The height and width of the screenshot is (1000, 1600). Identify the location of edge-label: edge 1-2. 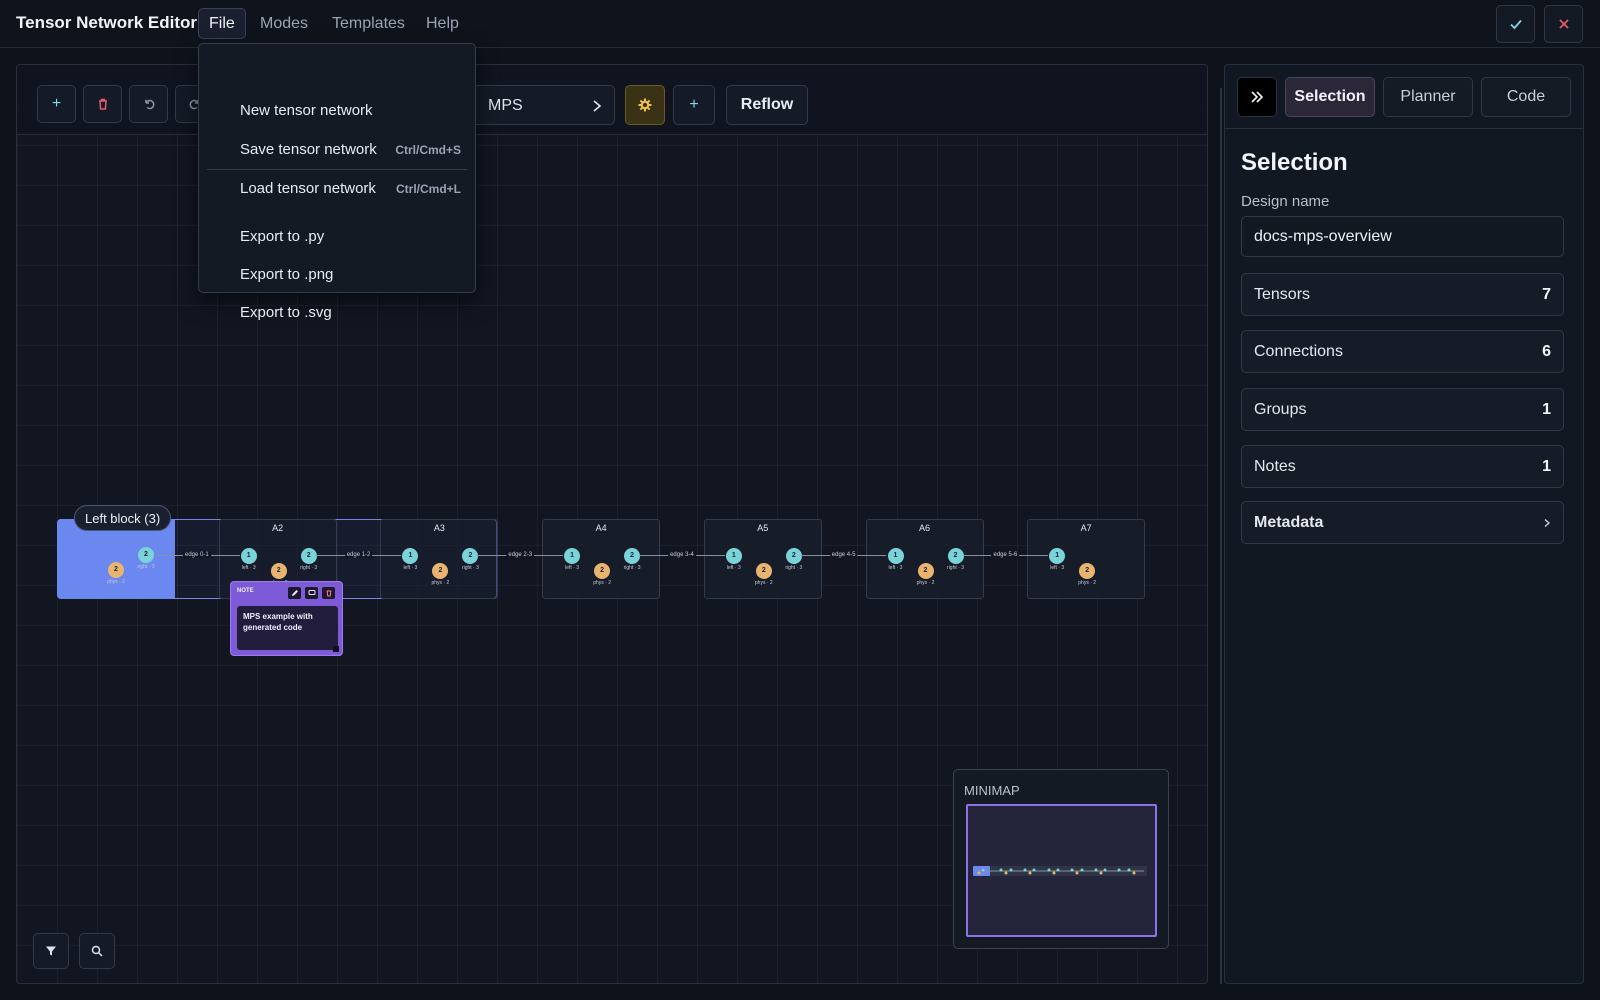
(358, 555).